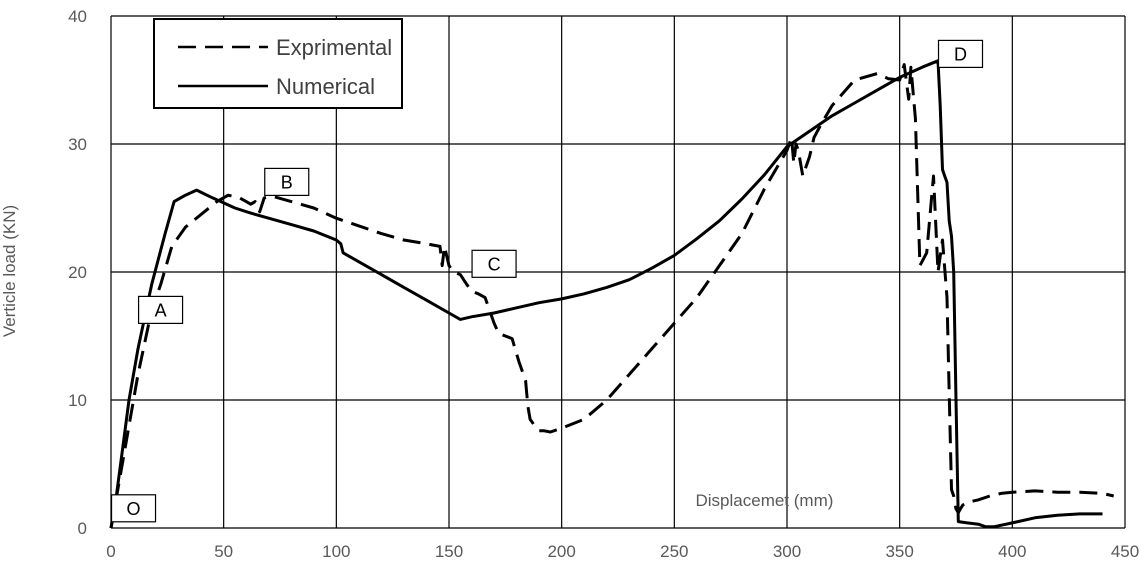 Image resolution: width=1141 pixels, height=567 pixels. I want to click on x-tick-label-0: 0, so click(110, 551).